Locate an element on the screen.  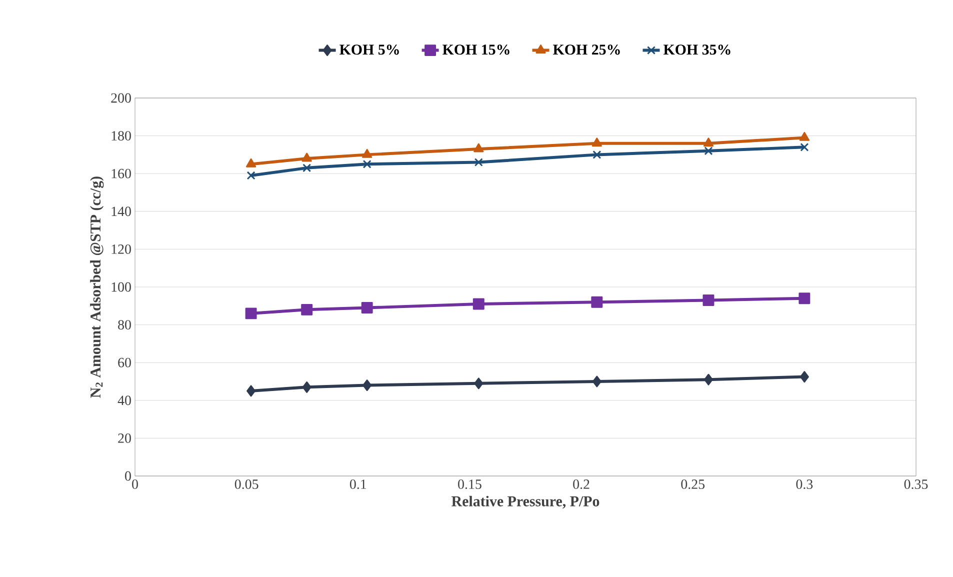
y-tick-label: 40 is located at coordinates (124, 401).